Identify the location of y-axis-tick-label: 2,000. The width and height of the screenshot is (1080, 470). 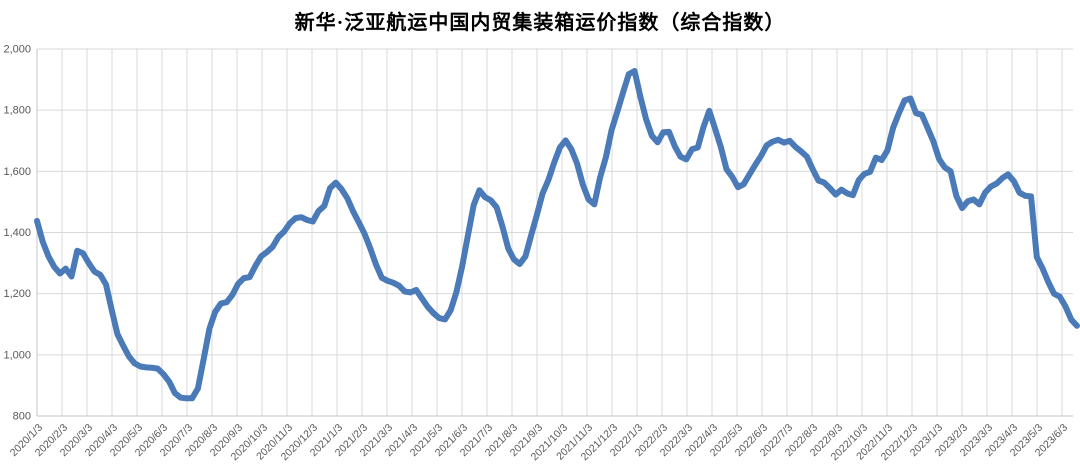
(17, 50).